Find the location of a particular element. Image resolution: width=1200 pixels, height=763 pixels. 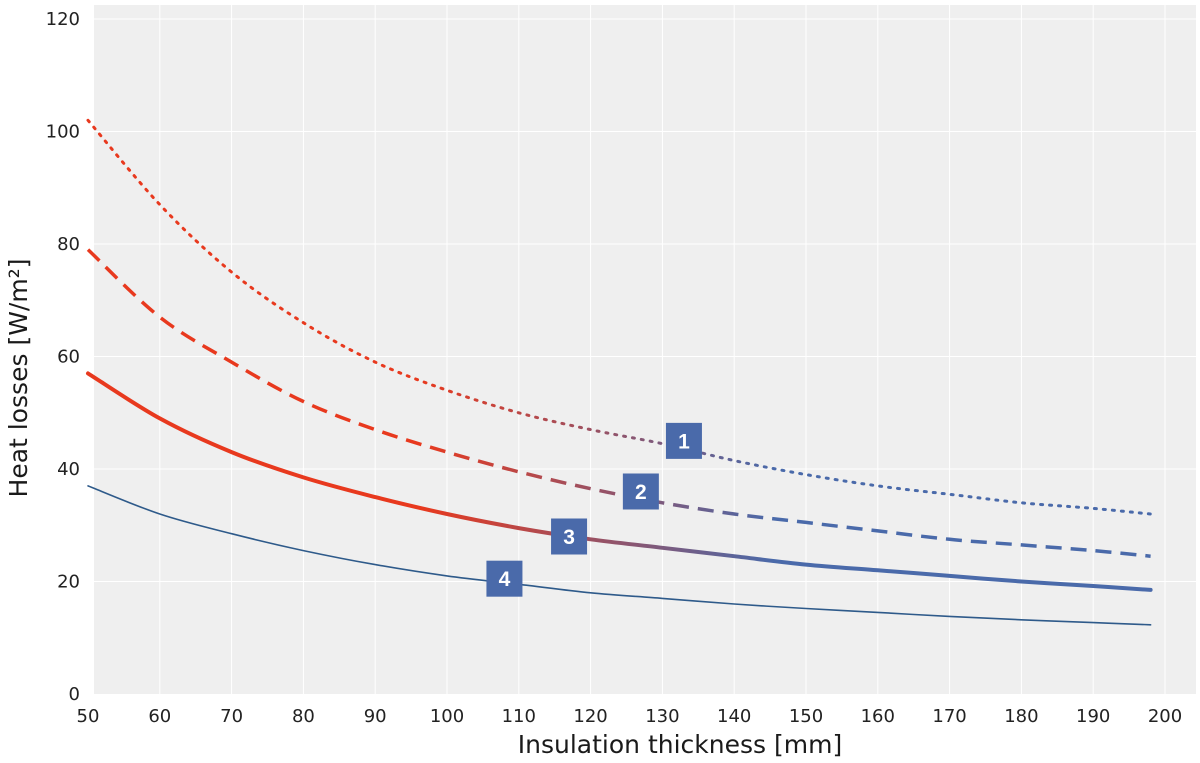

series-badge-1: 1 is located at coordinates (683, 440).